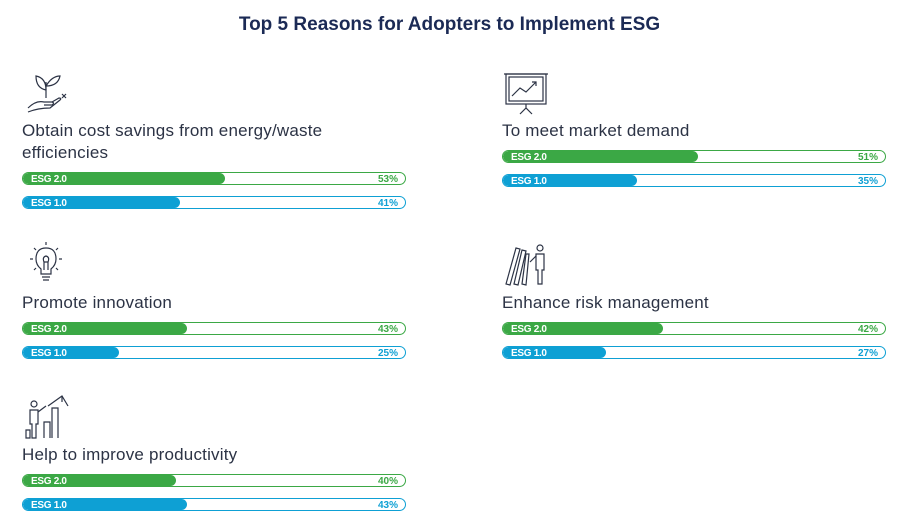  I want to click on value-label: 53%, so click(387, 179).